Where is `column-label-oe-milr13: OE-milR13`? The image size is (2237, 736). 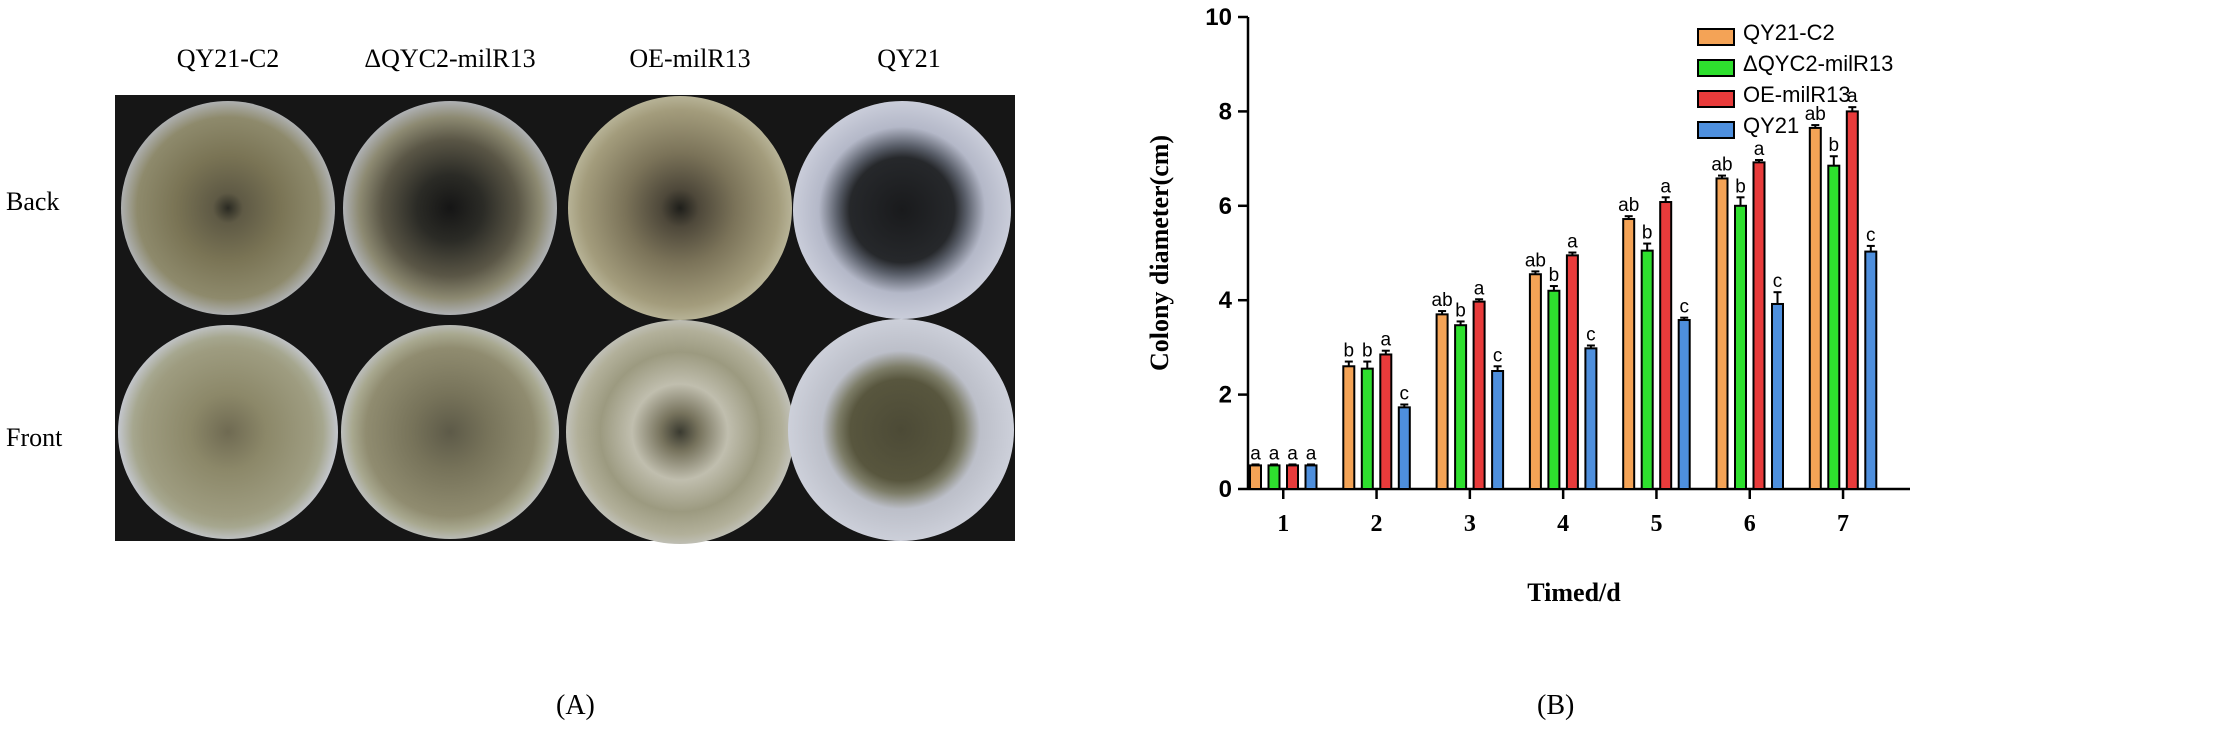
column-label-oe-milr13: OE-milR13 is located at coordinates (690, 58).